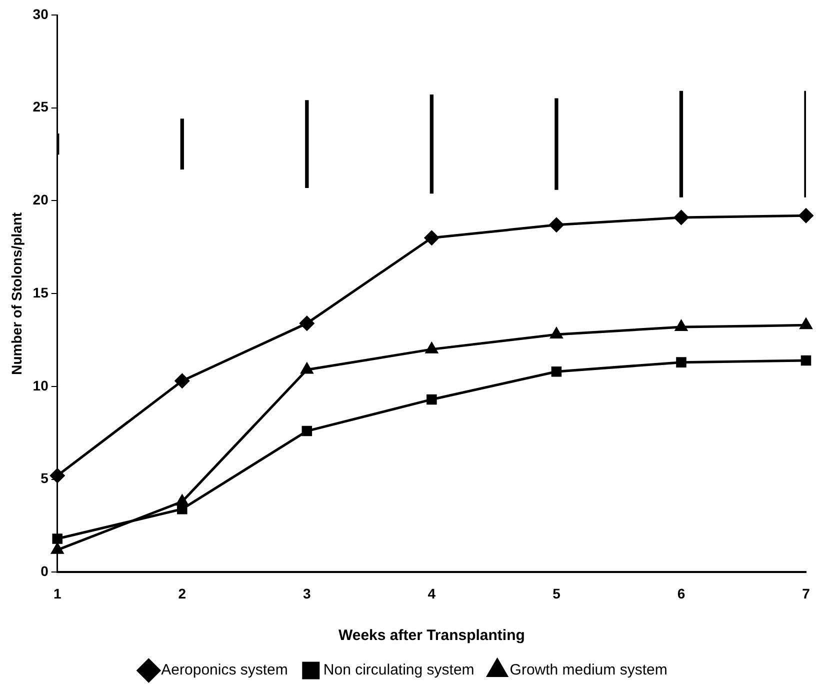  I want to click on x-tick-label: 6, so click(681, 593).